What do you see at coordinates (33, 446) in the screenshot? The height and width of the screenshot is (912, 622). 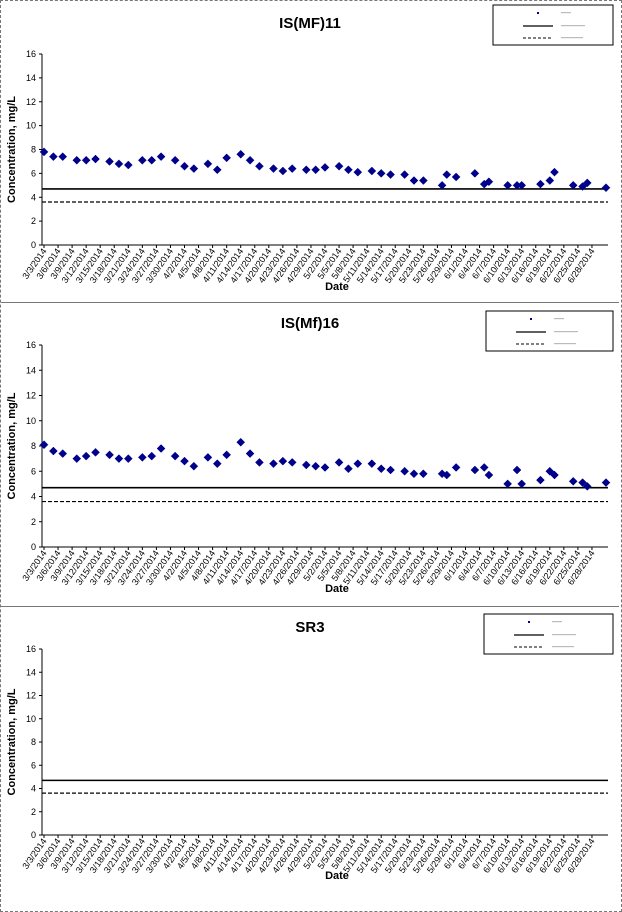 I see `y-tick-label: 8` at bounding box center [33, 446].